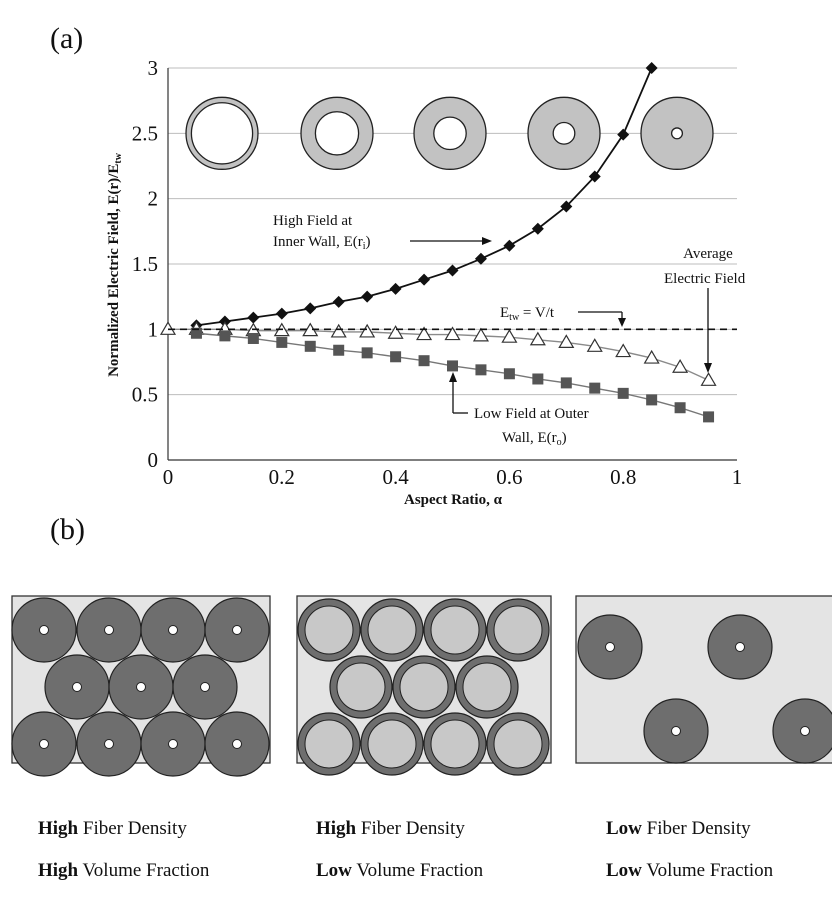 This screenshot has width=832, height=902. Describe the element at coordinates (527, 314) in the screenshot. I see `reference-line-label: Etw = V/t` at that location.